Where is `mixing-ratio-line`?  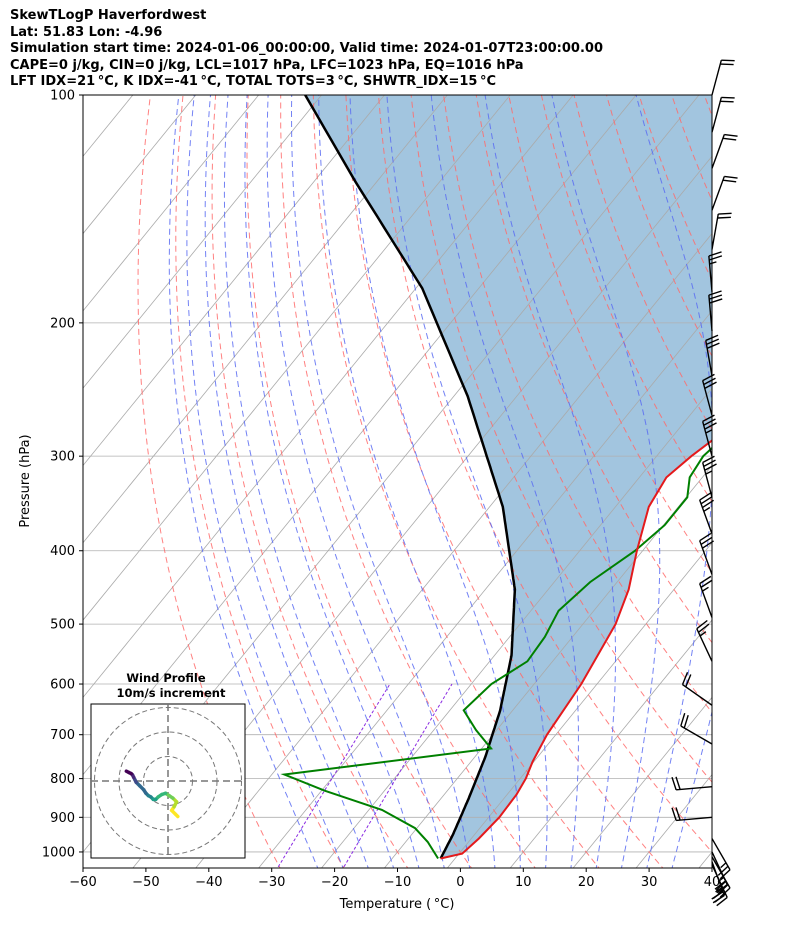 mixing-ratio-line is located at coordinates (333, 775).